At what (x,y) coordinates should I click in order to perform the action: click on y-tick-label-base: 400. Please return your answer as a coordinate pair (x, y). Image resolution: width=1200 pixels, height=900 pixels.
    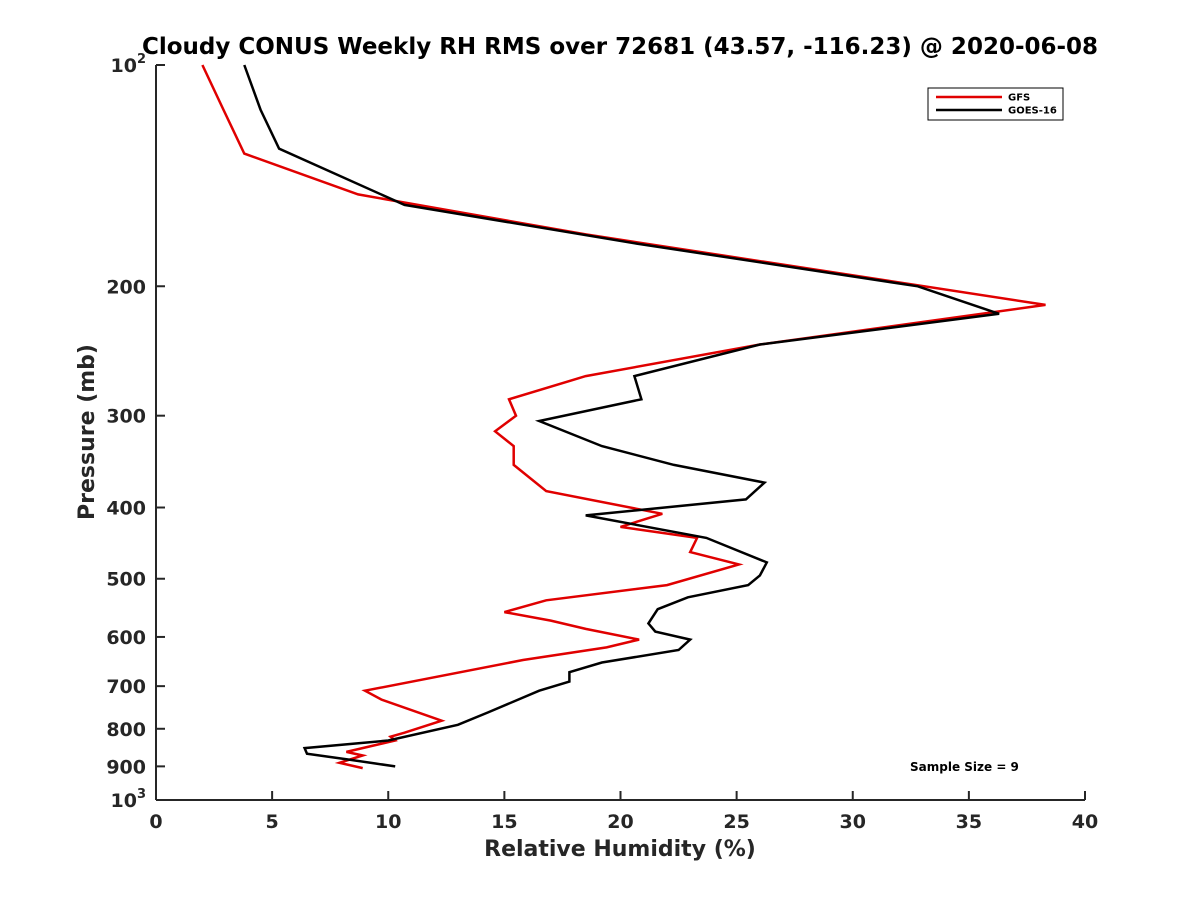
    Looking at the image, I should click on (126, 509).